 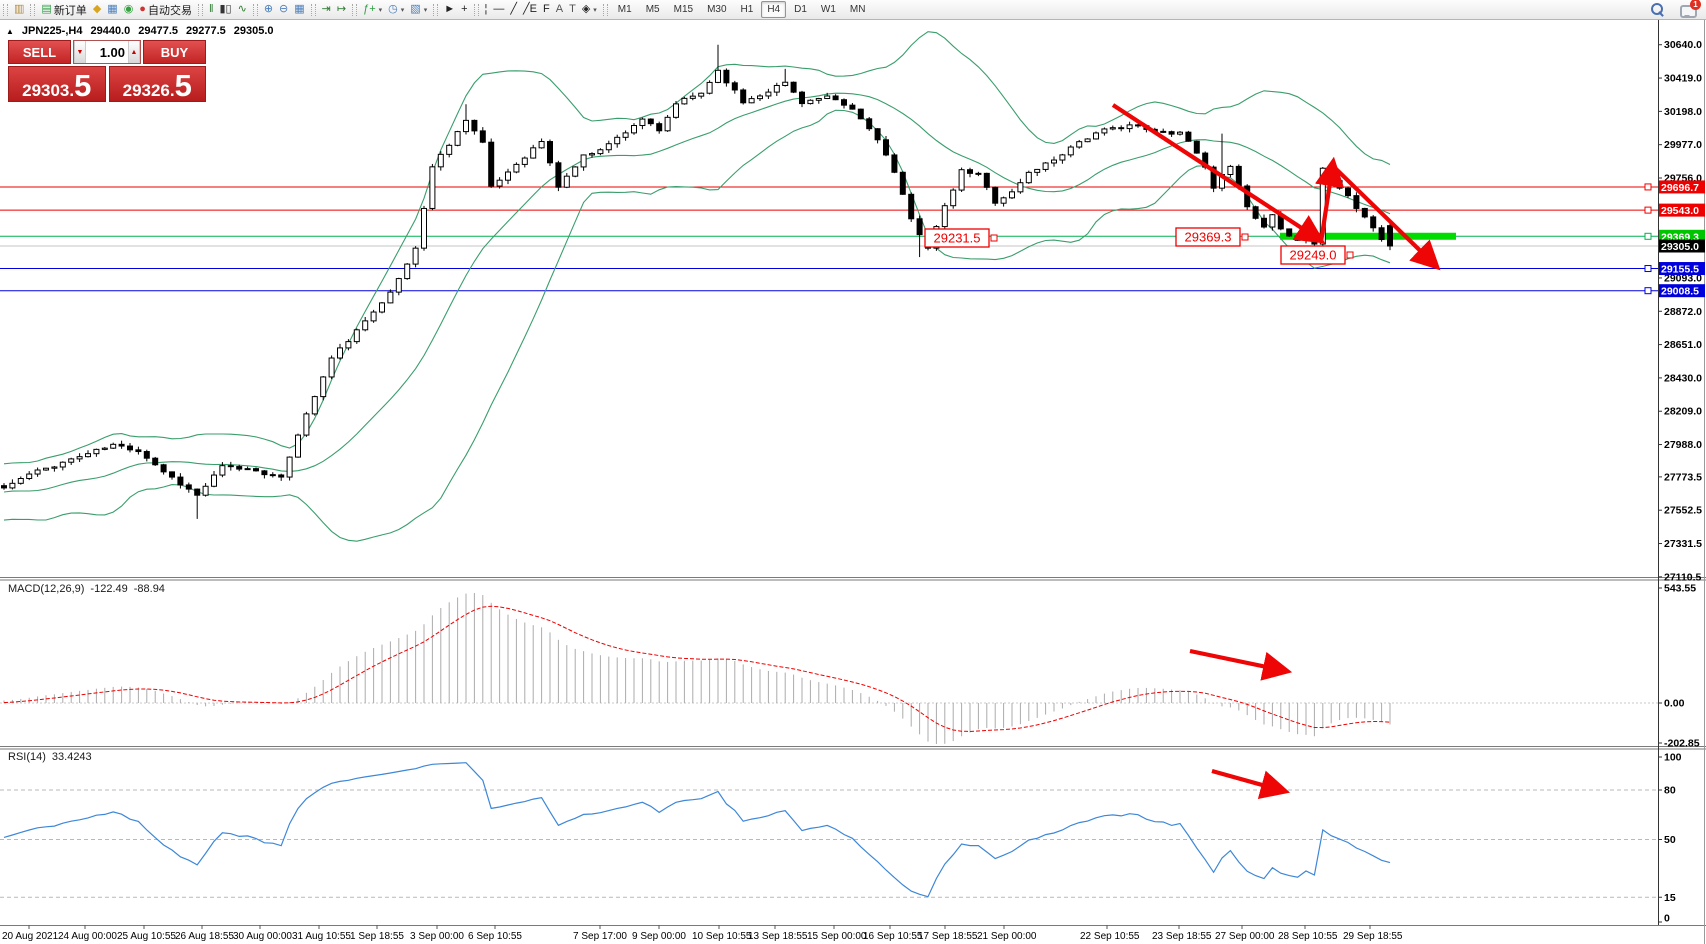 What do you see at coordinates (157, 84) in the screenshot?
I see `buy-price: 29326. 5` at bounding box center [157, 84].